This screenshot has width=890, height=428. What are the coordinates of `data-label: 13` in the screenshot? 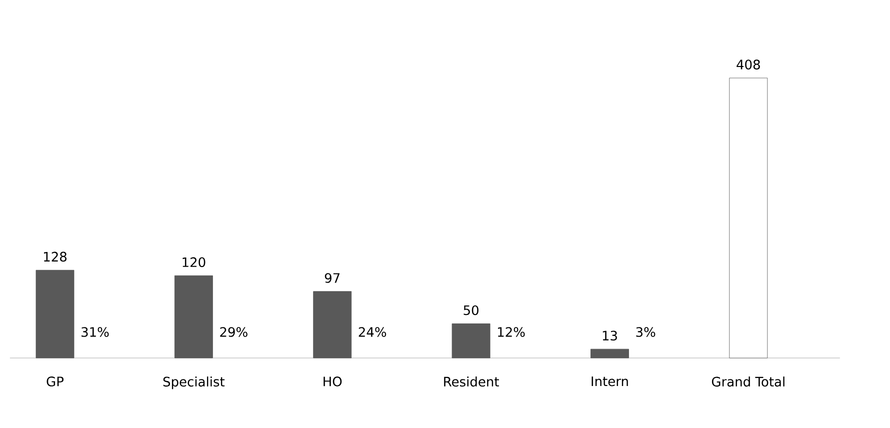 It's located at (609, 335).